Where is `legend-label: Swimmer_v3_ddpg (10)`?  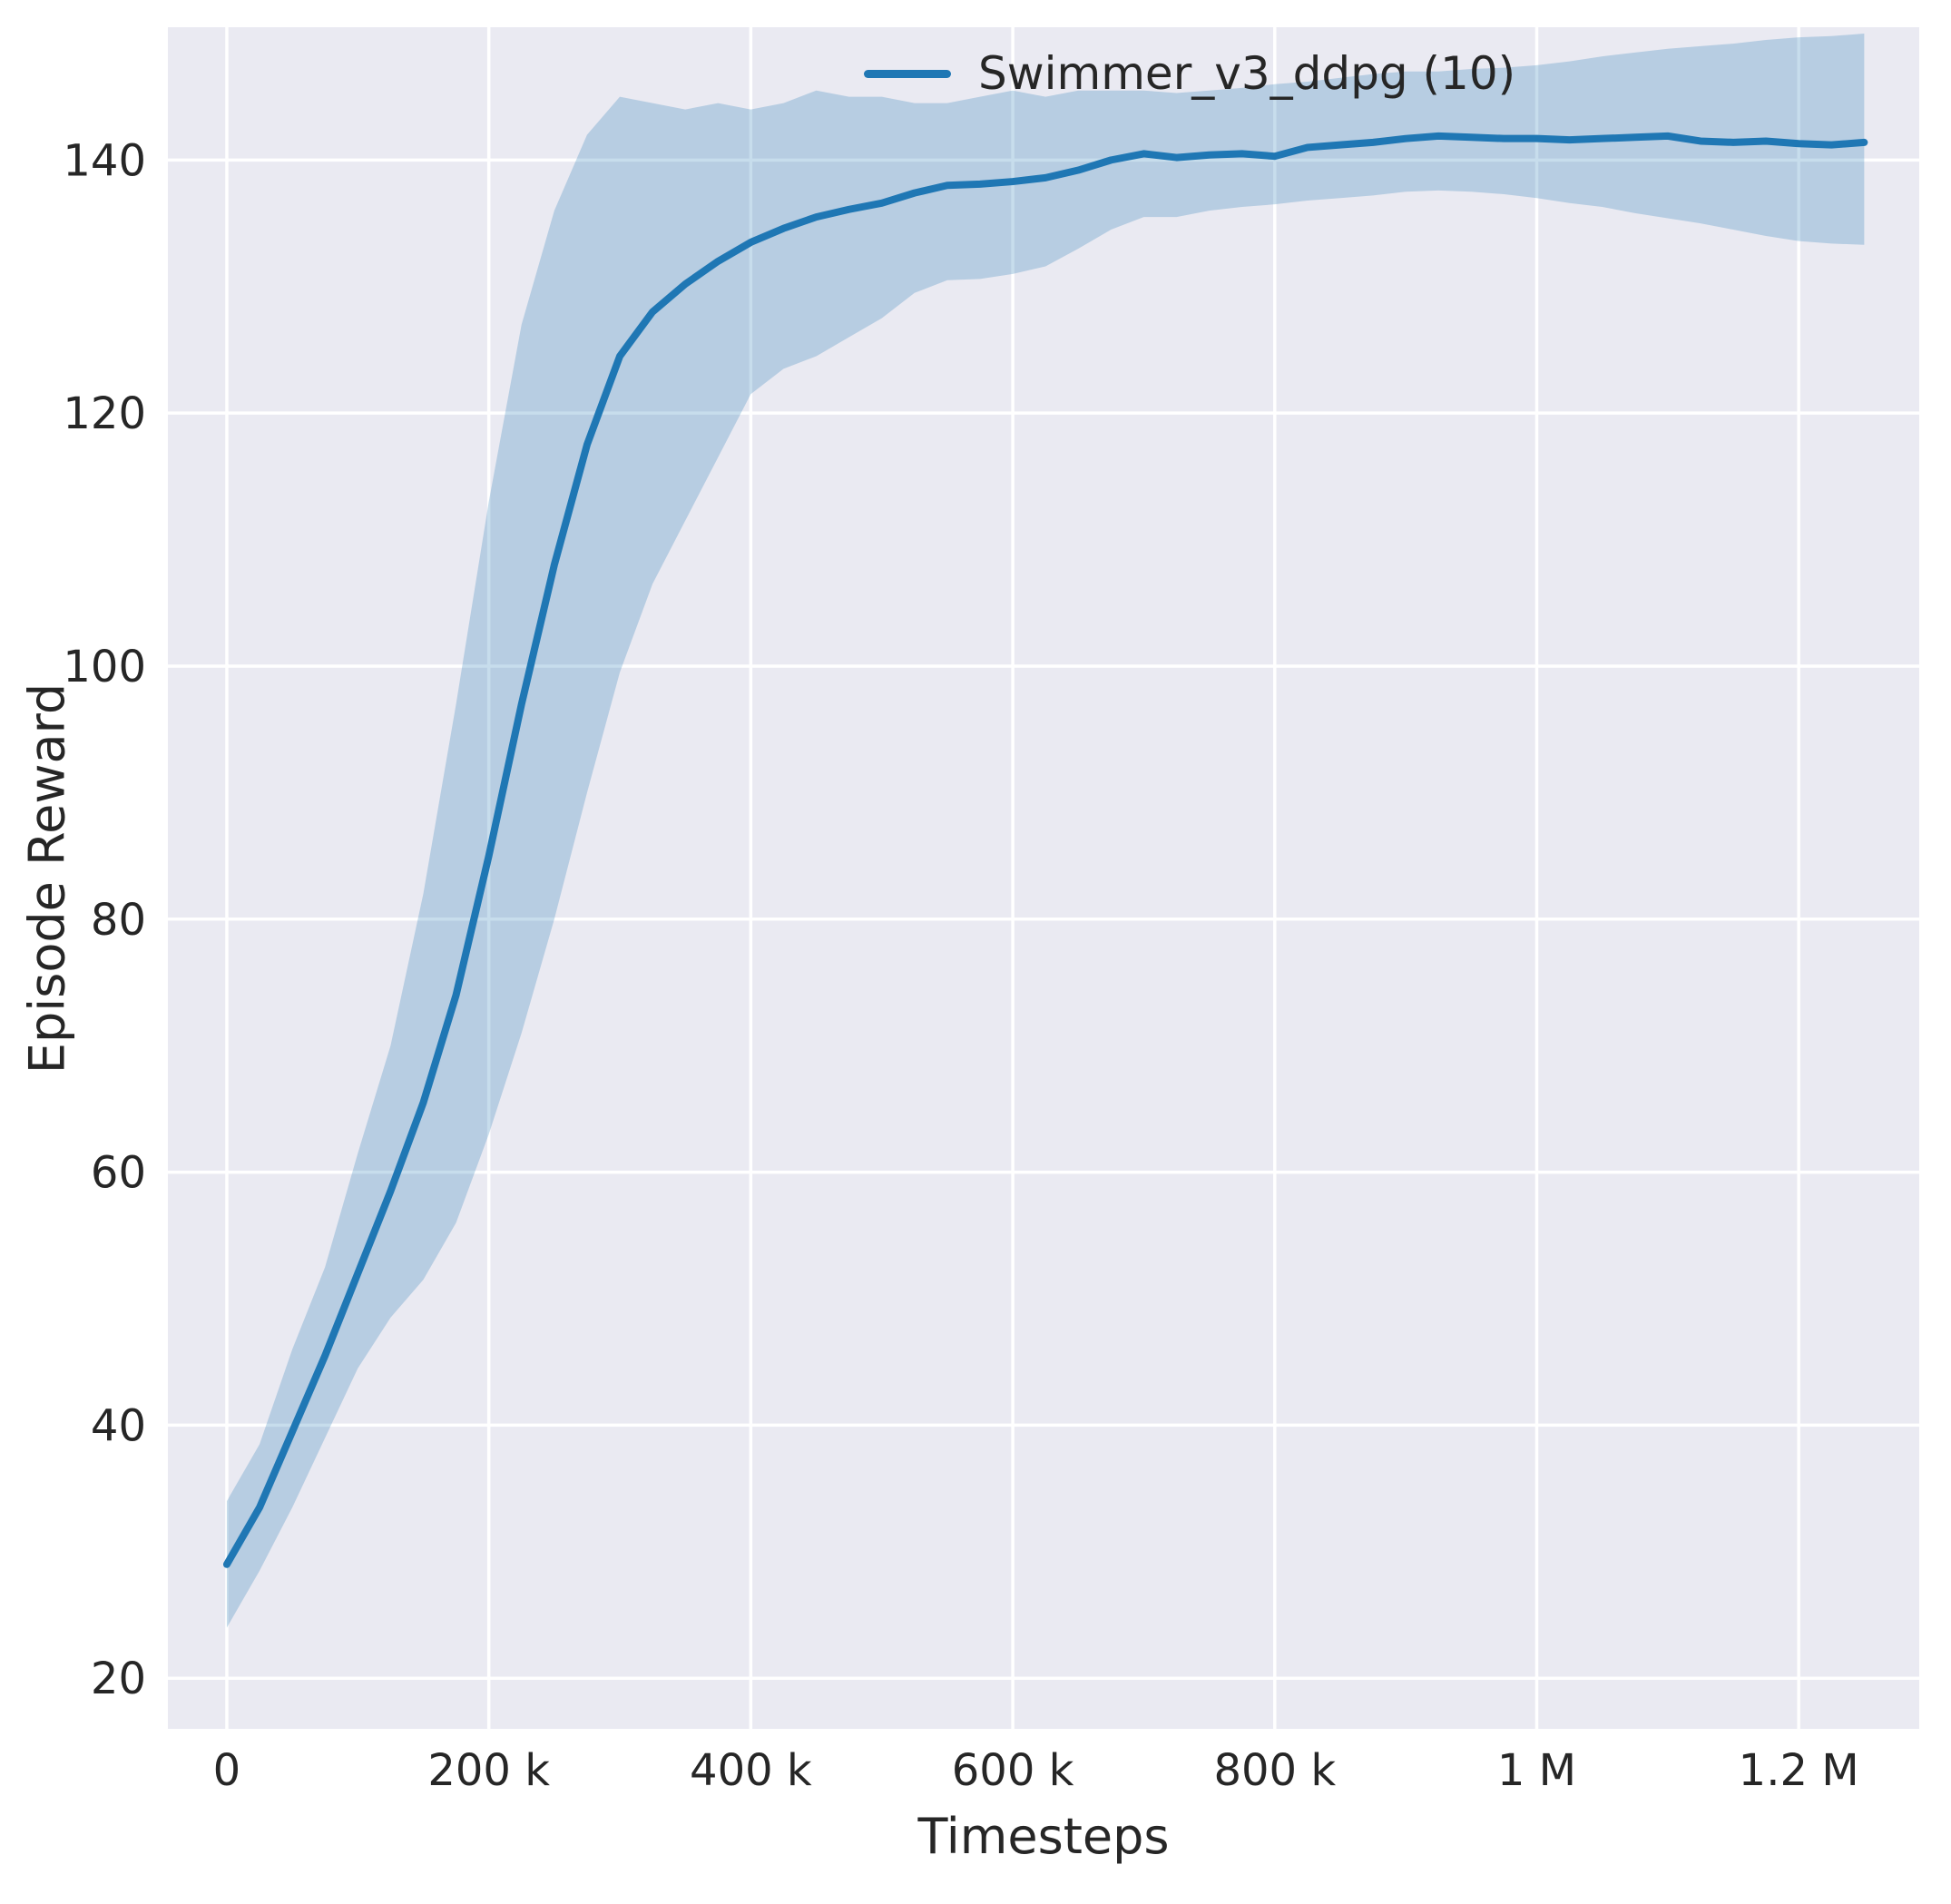
legend-label: Swimmer_v3_ddpg (10) is located at coordinates (1247, 74).